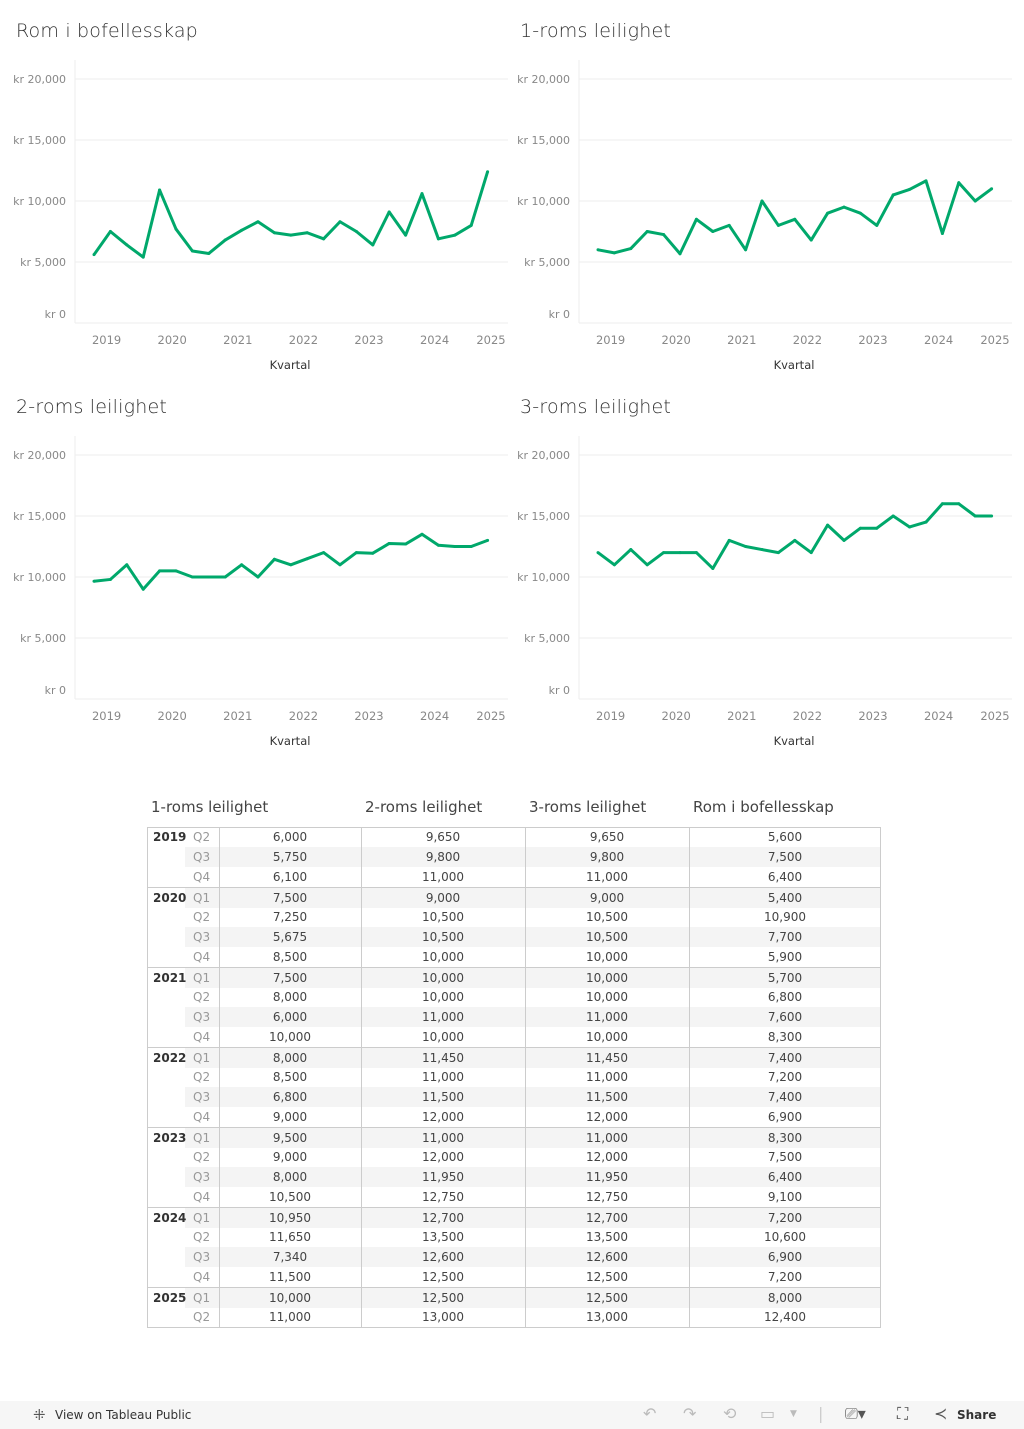  I want to click on revert-icon: ⟲, so click(730, 1413).